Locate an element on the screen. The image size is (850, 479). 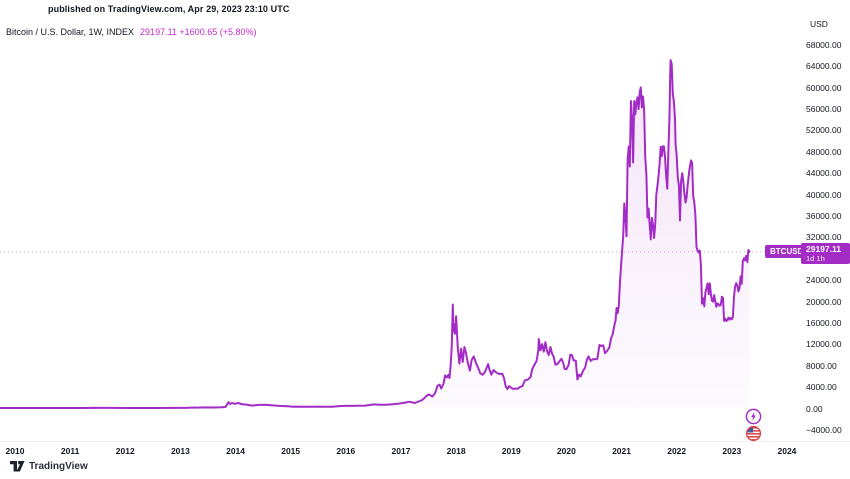
year-label: 2016 is located at coordinates (346, 451).